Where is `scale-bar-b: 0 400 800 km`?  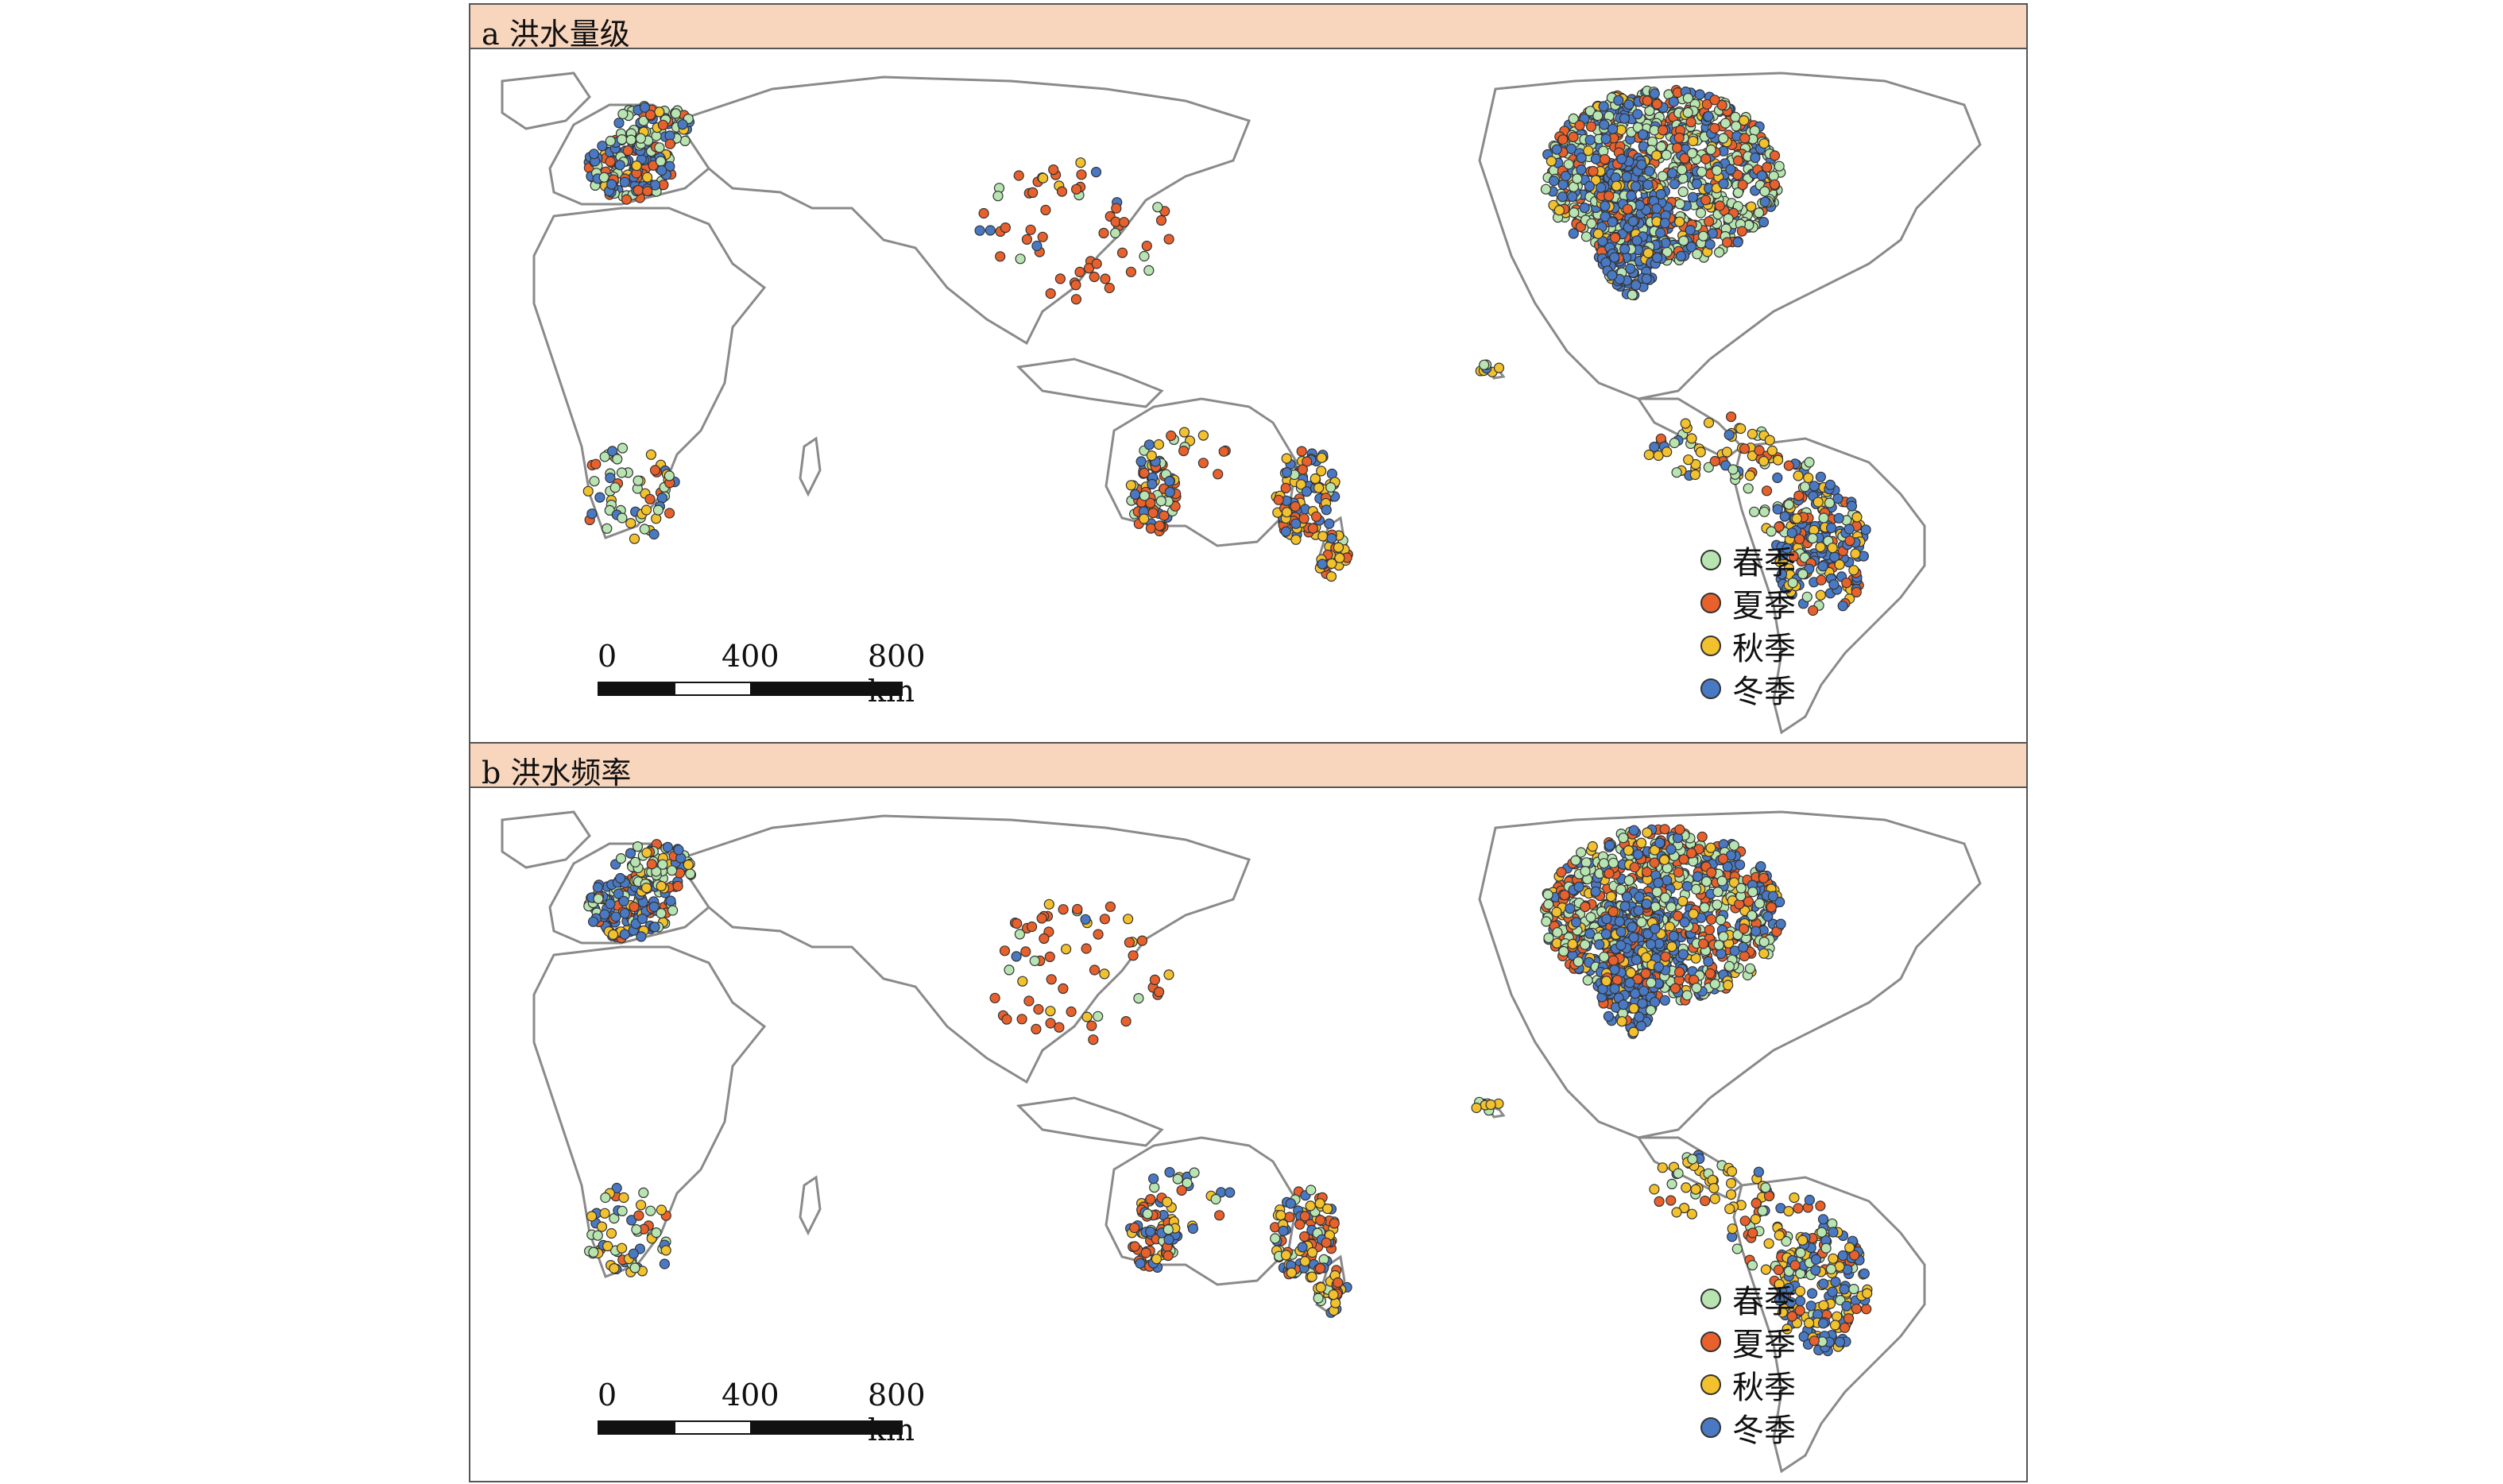 scale-bar-b: 0 400 800 km is located at coordinates (764, 1412).